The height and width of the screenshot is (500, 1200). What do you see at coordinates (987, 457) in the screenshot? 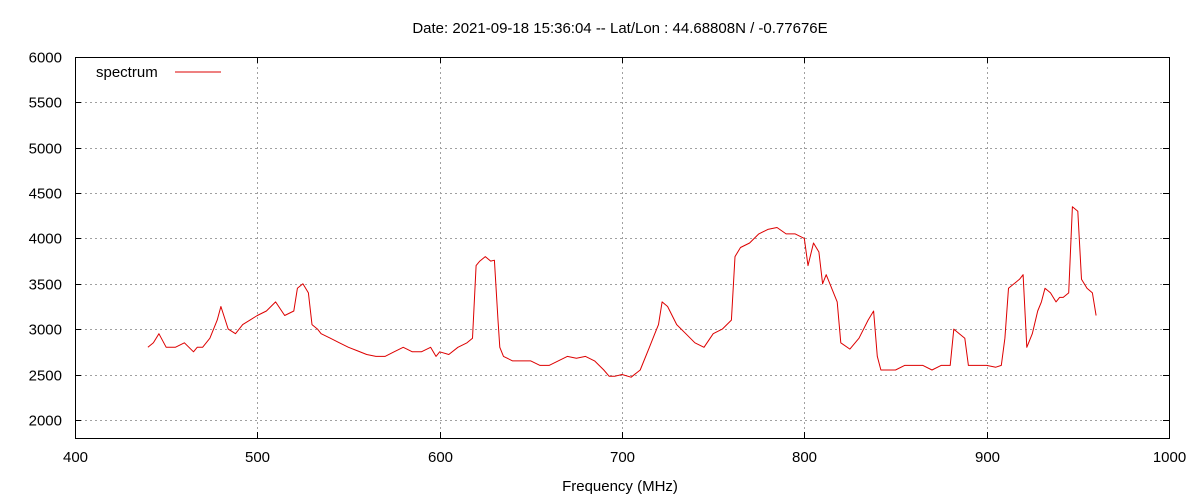
I see `x-tick-label: 900` at bounding box center [987, 457].